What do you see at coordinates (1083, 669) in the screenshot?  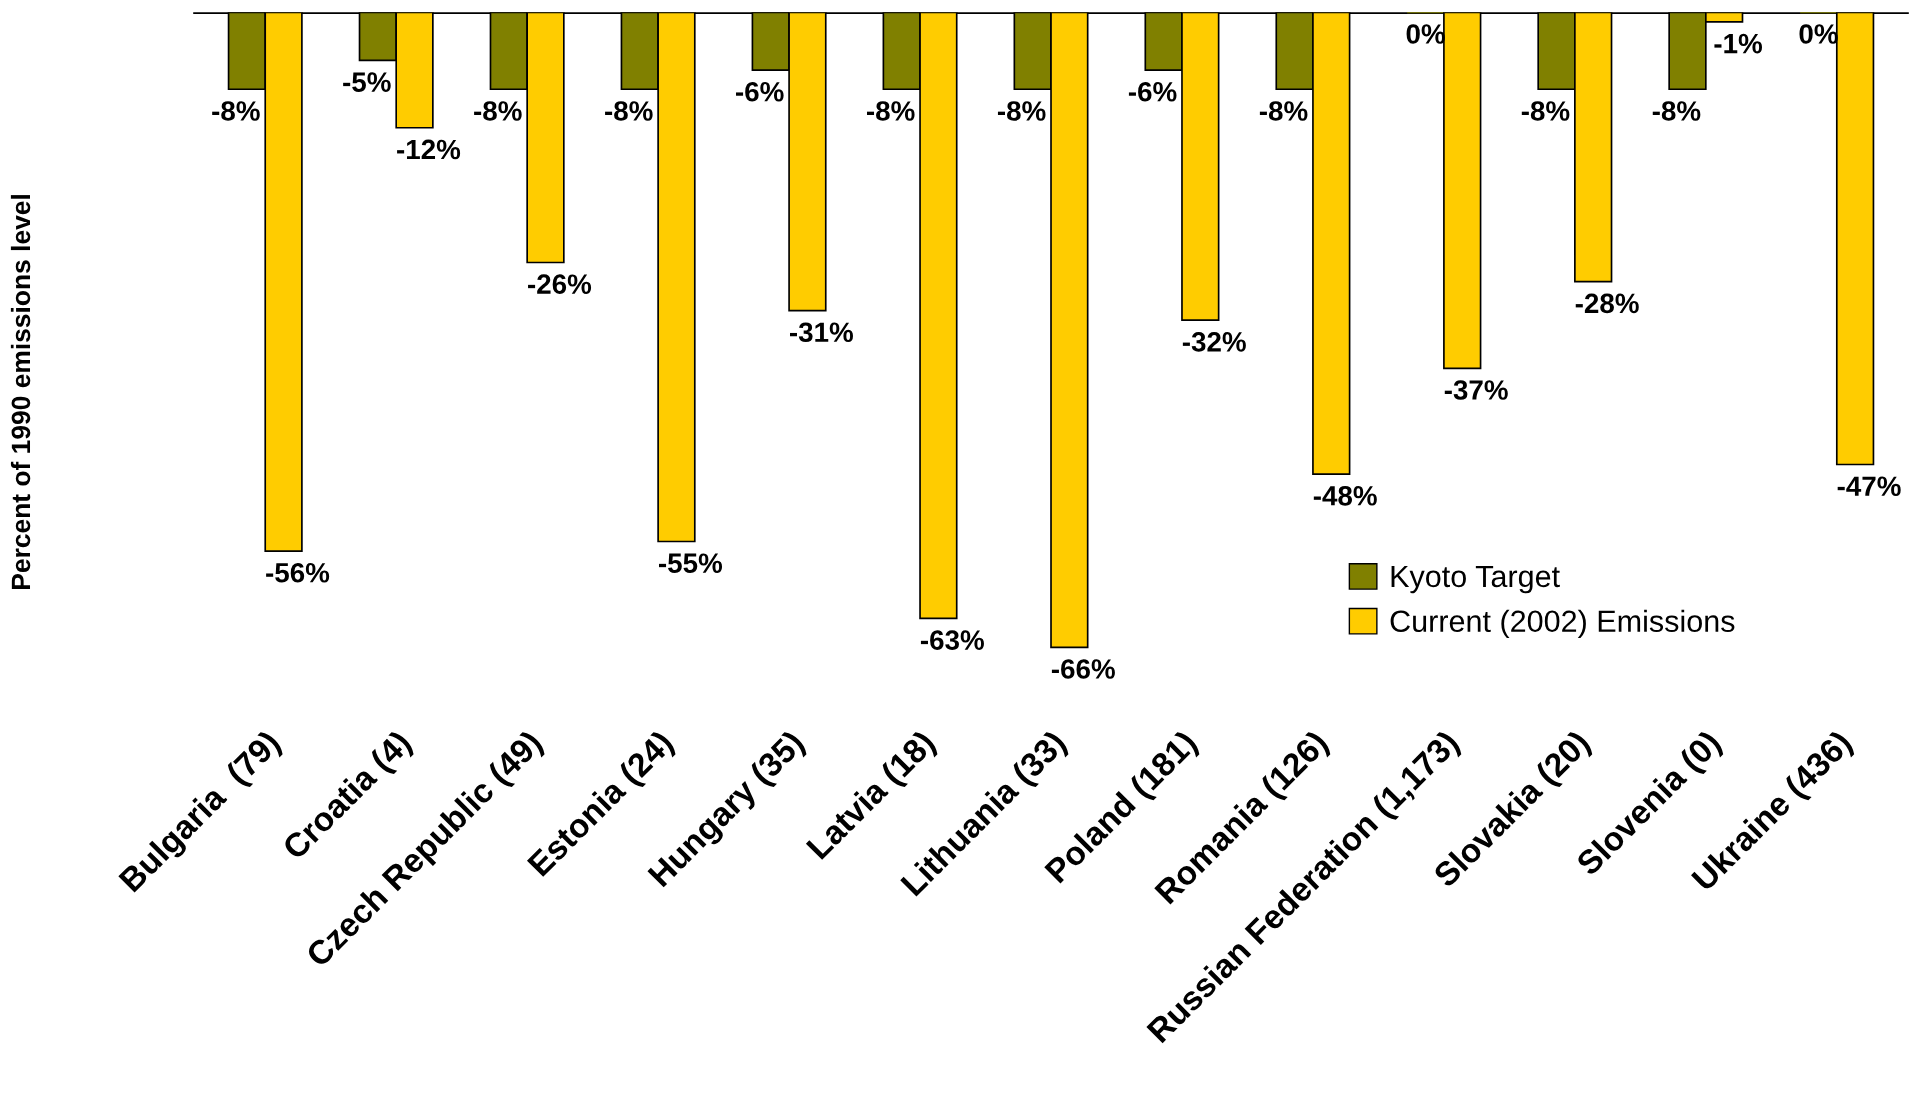 I see `data-label: -66%` at bounding box center [1083, 669].